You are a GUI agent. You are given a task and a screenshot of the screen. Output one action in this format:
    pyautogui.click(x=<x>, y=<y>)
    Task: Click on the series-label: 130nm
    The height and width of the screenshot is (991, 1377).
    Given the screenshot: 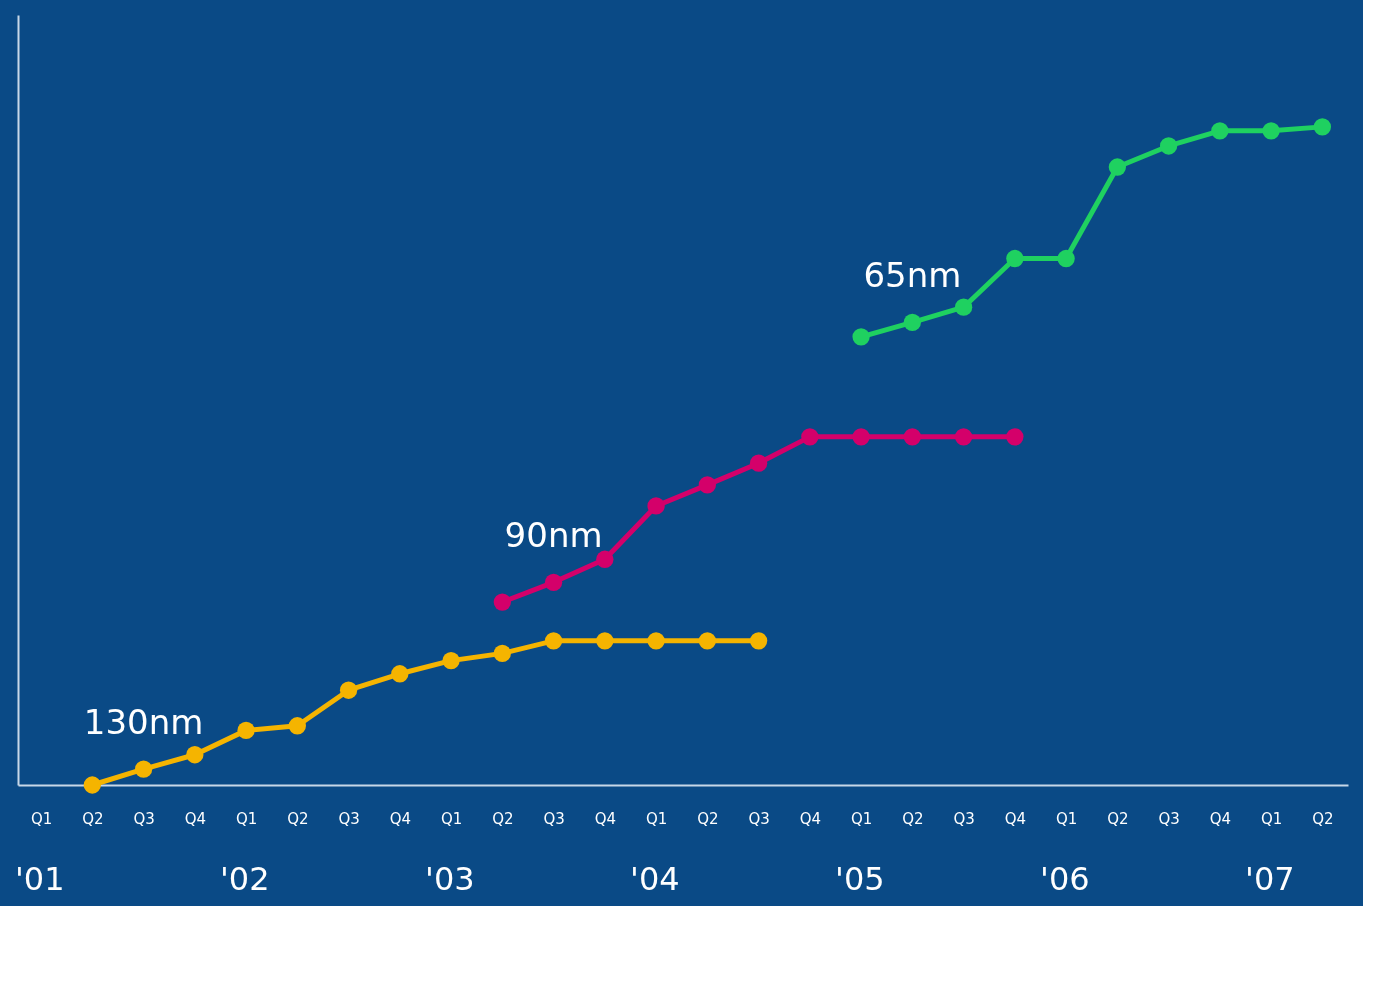 What is the action you would take?
    pyautogui.click(x=143, y=722)
    